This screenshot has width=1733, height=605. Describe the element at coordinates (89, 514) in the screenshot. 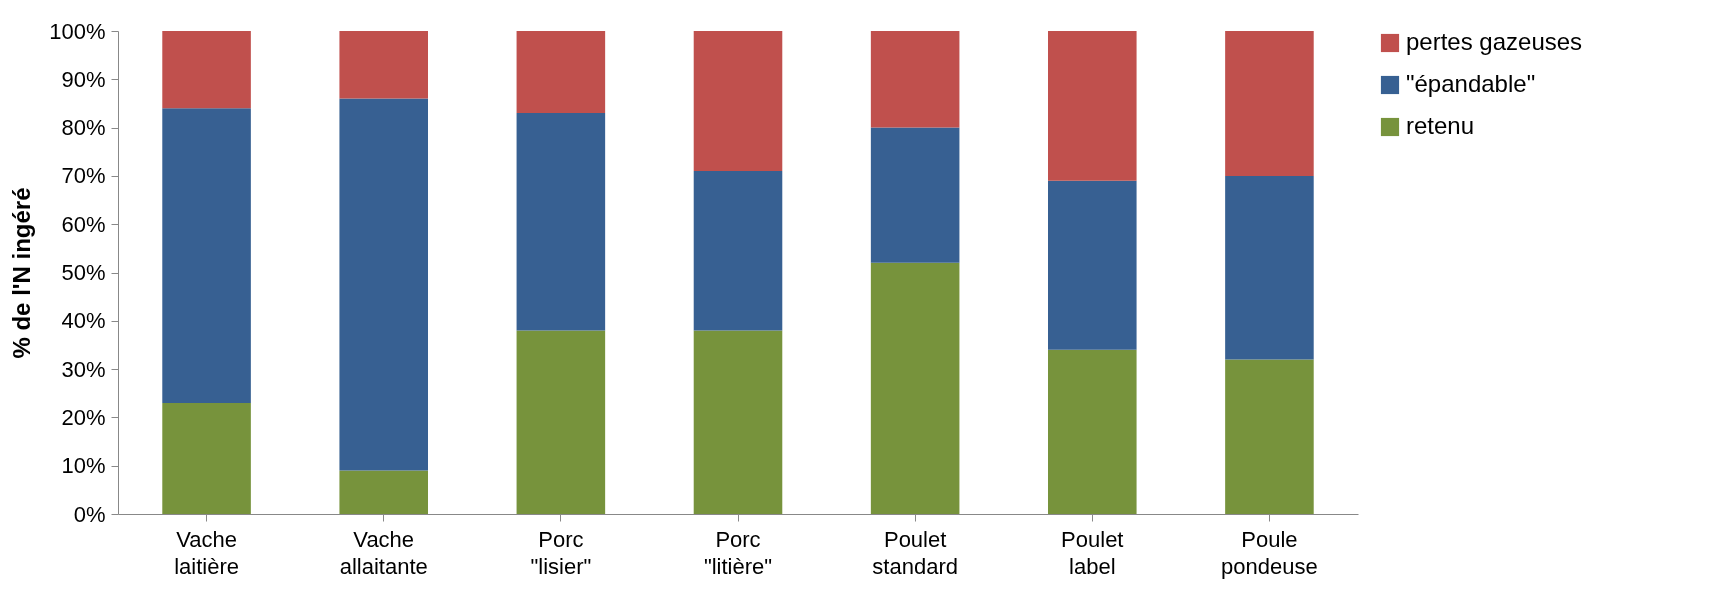

I see `y-tick-label: 0%` at that location.